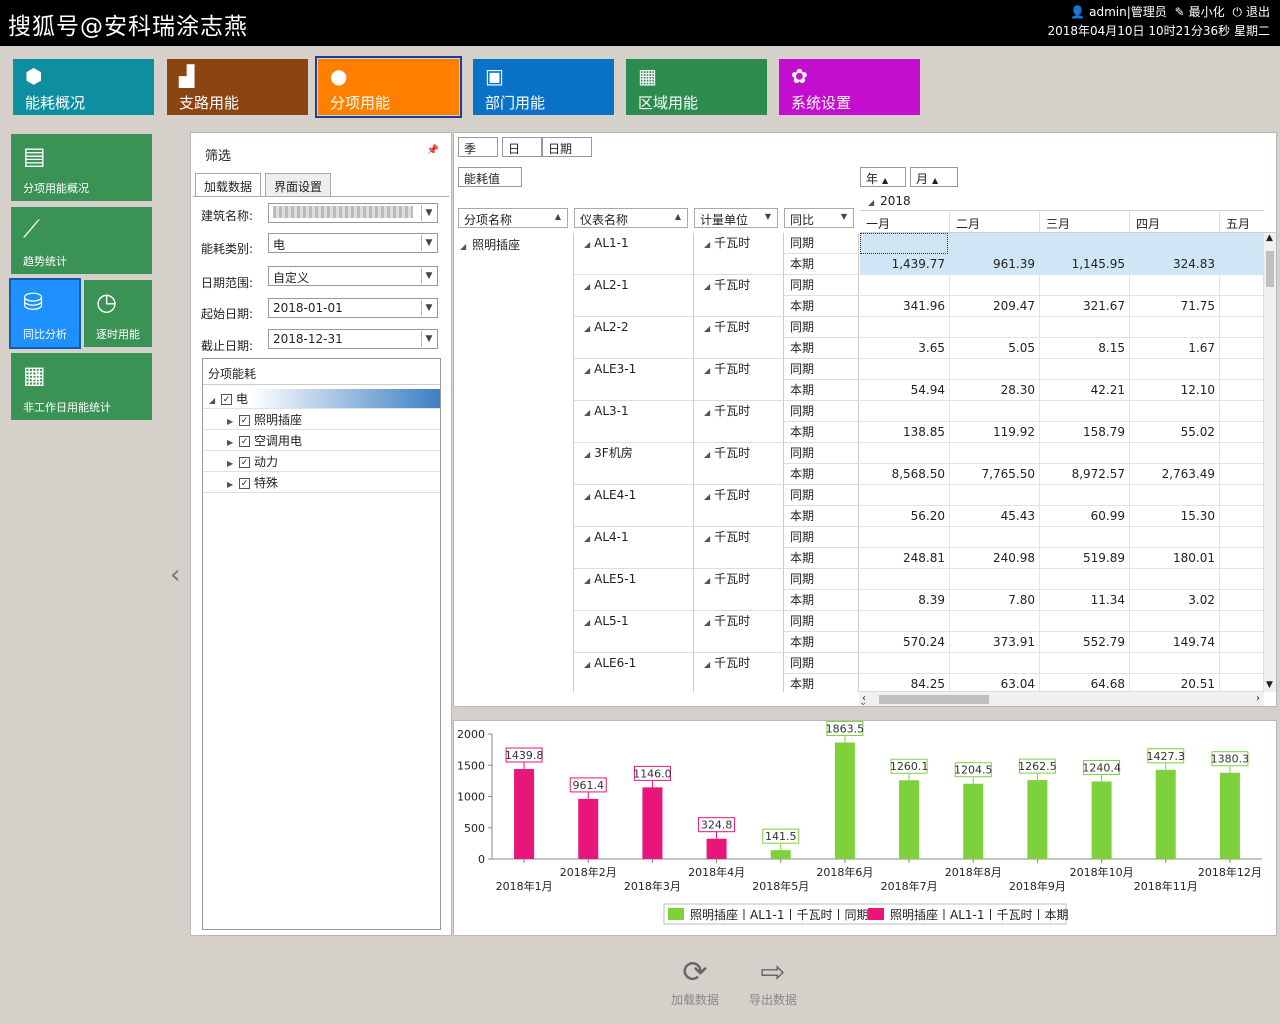 The image size is (1280, 1024). Describe the element at coordinates (905, 474) in the screenshot. I see `value-cell: 8,568.50` at that location.